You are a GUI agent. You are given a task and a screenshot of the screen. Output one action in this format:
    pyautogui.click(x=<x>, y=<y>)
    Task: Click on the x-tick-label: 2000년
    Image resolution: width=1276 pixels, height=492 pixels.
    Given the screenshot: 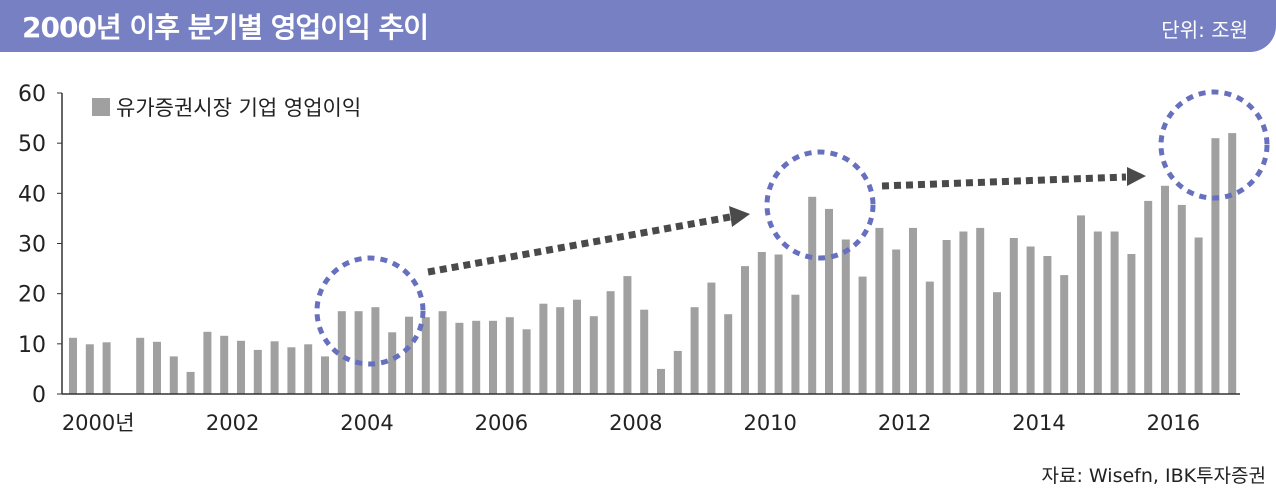 What is the action you would take?
    pyautogui.click(x=98, y=423)
    